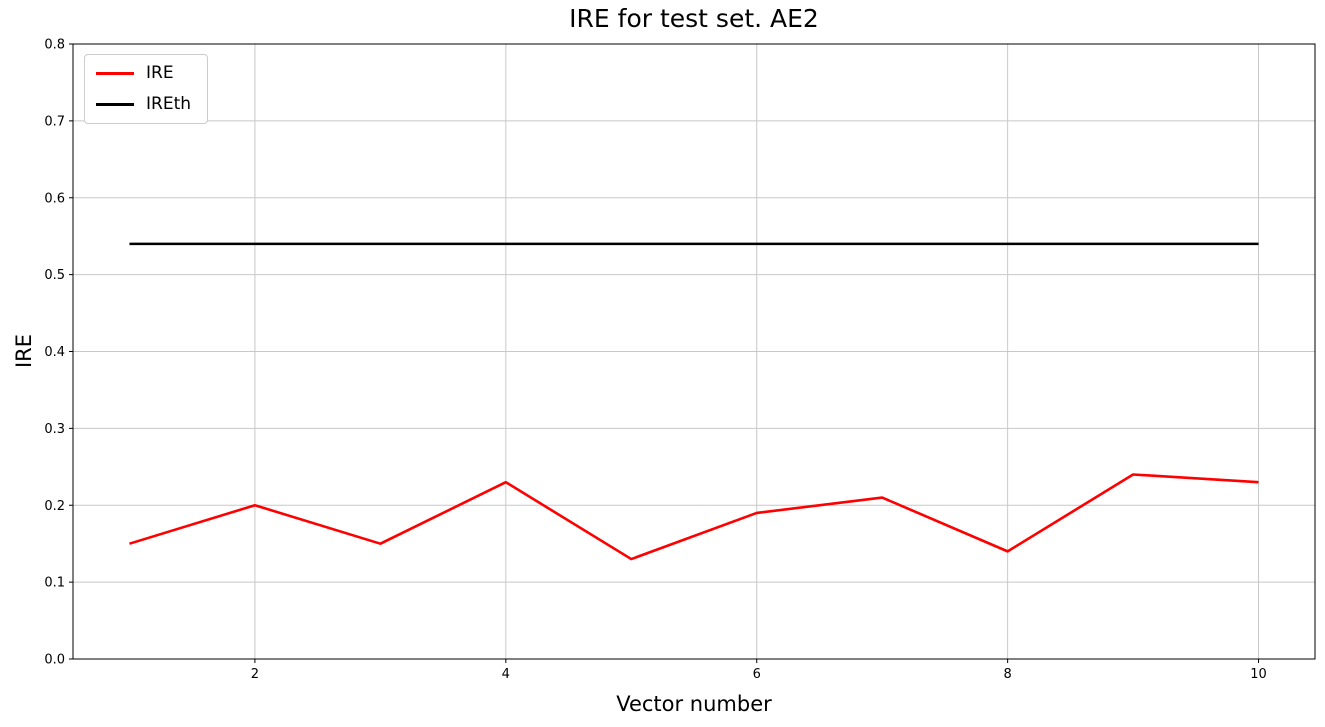 The image size is (1325, 727). What do you see at coordinates (54, 275) in the screenshot?
I see `y-tick-label: 0.5` at bounding box center [54, 275].